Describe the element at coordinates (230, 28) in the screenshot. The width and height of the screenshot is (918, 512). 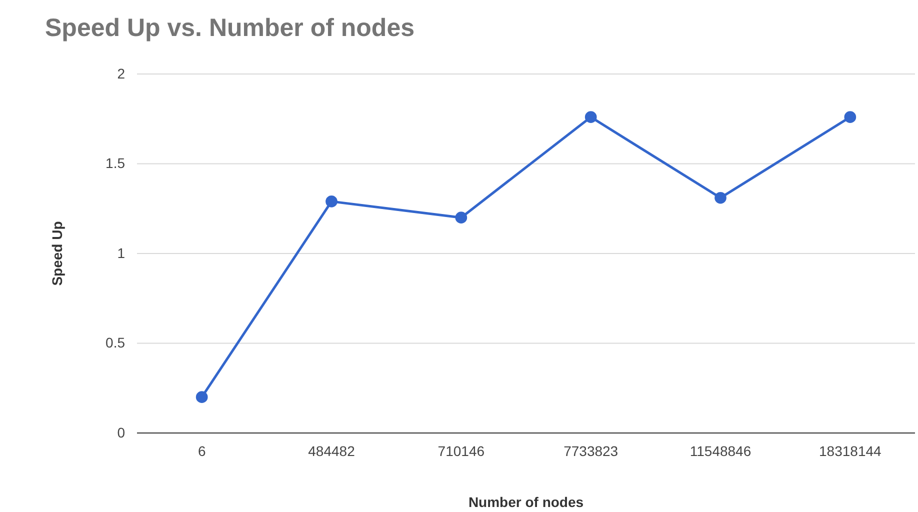
I see `chart-title: Speed Up vs. Number of nodes` at that location.